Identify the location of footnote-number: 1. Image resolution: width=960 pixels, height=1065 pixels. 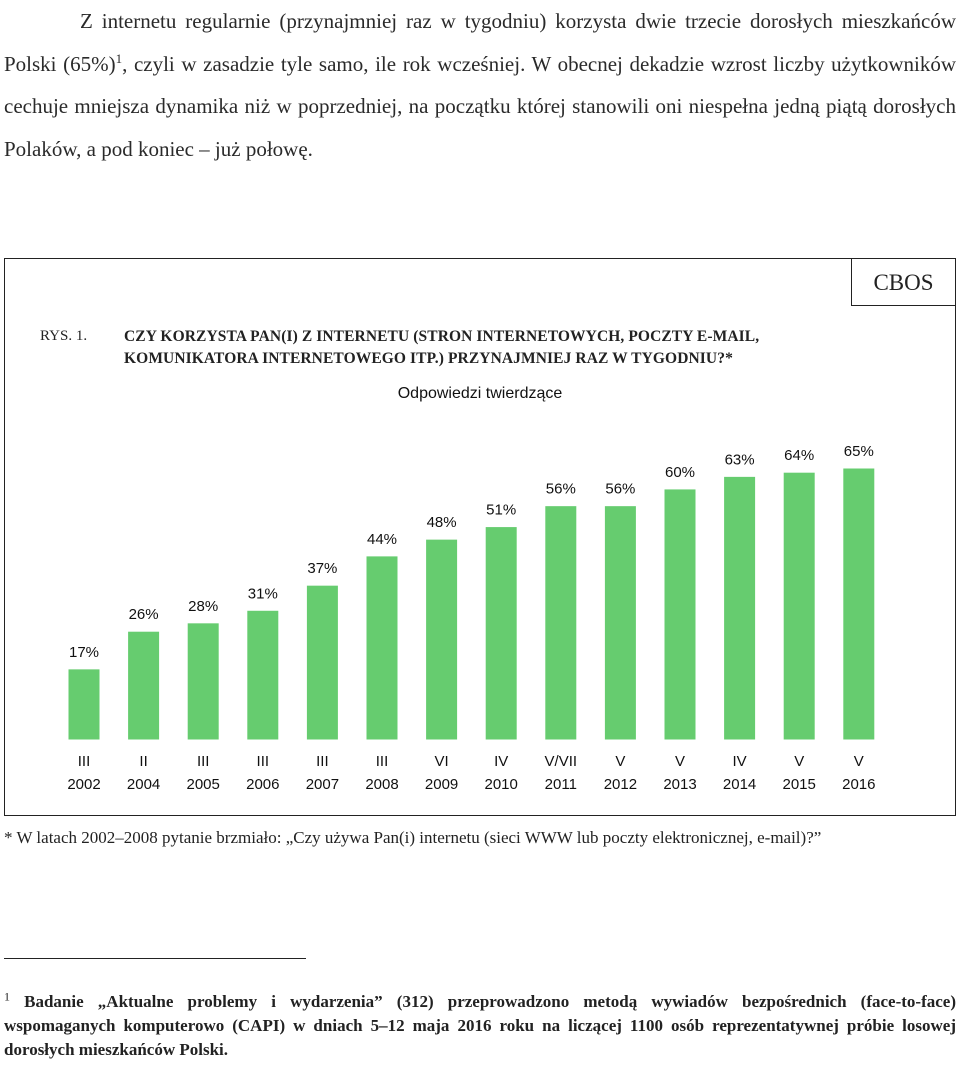
(7, 996).